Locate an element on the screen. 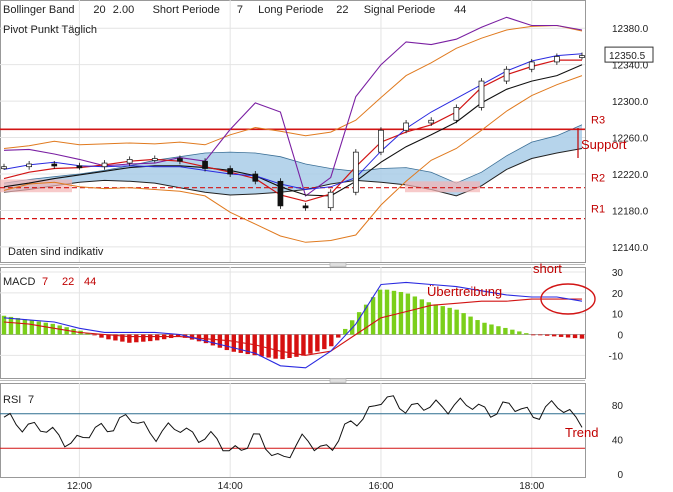 The image size is (673, 492). macd-param: 44 is located at coordinates (90, 282).